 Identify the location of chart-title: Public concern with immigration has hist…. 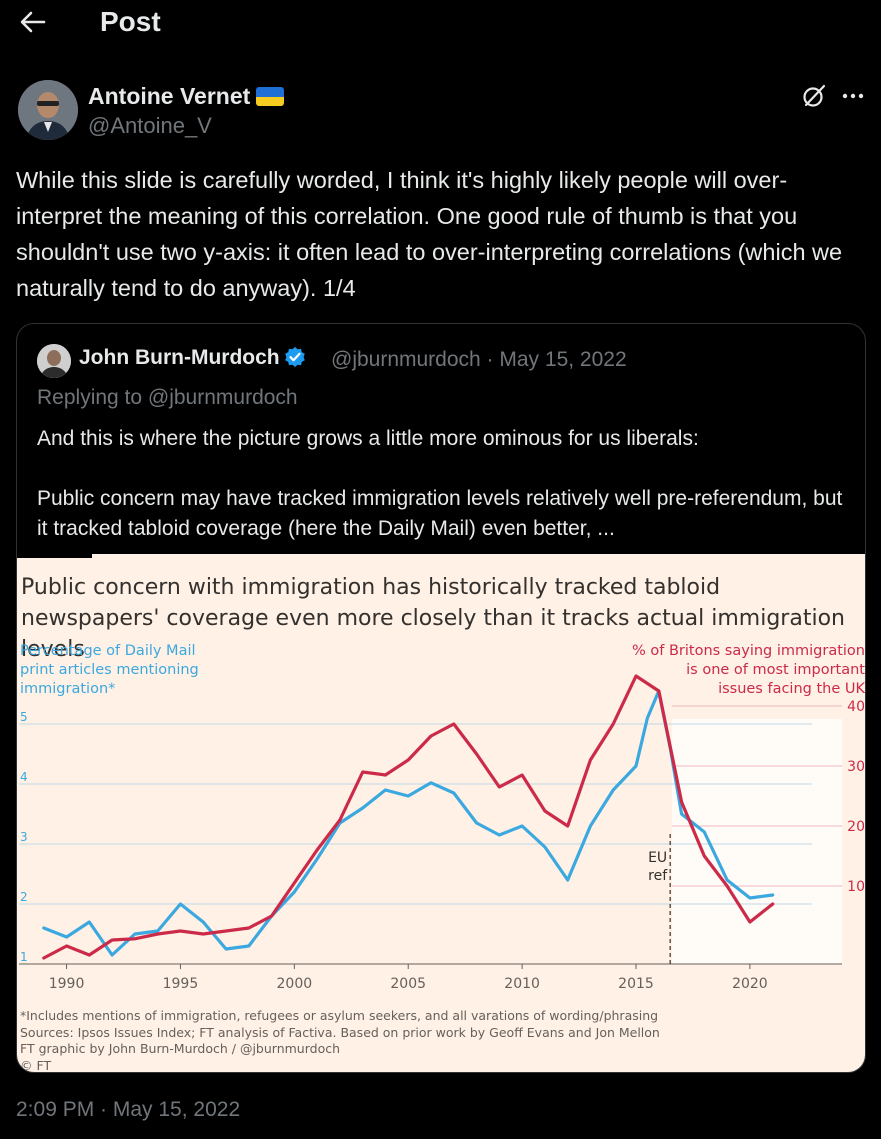
(433, 618).